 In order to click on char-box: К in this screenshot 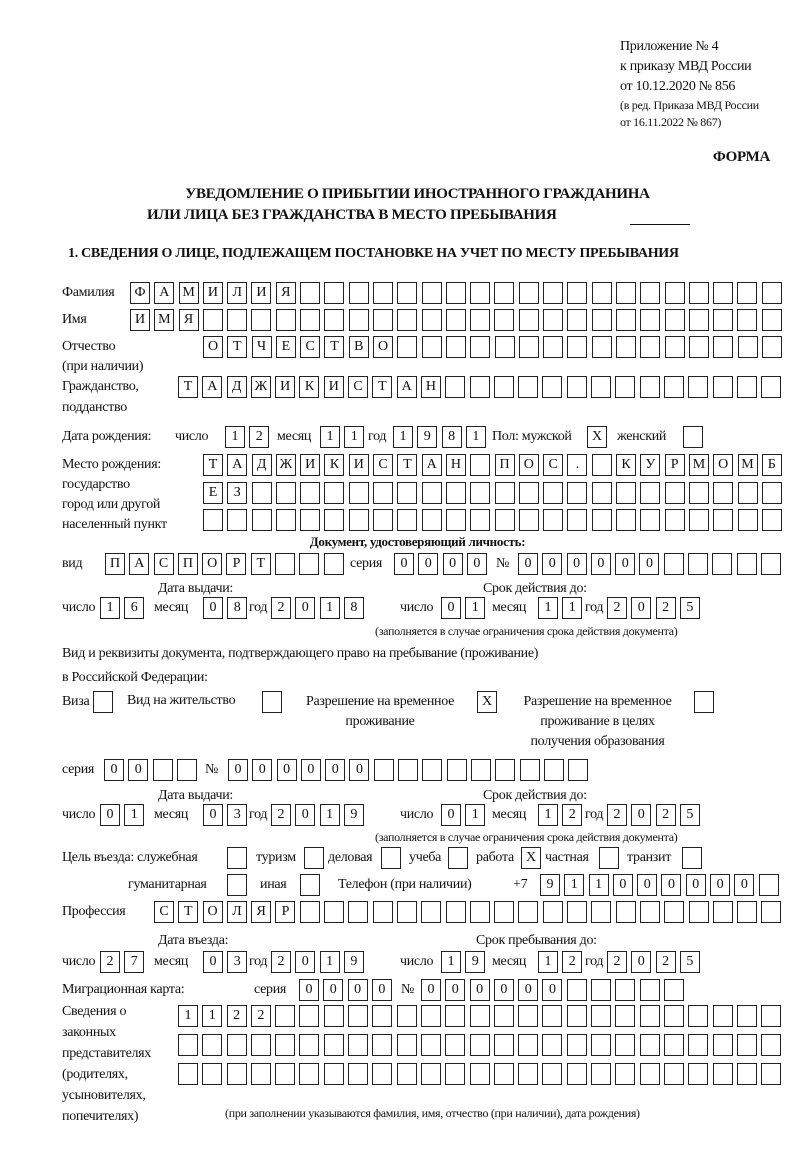, I will do `click(309, 387)`.